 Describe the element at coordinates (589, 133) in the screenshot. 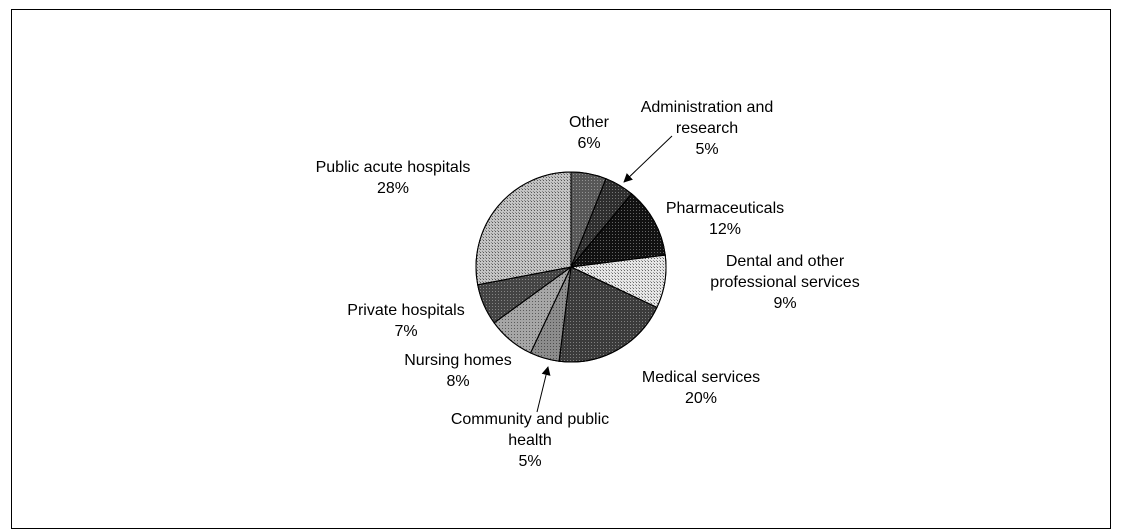

I see `slice-label-other: Other 6%` at that location.